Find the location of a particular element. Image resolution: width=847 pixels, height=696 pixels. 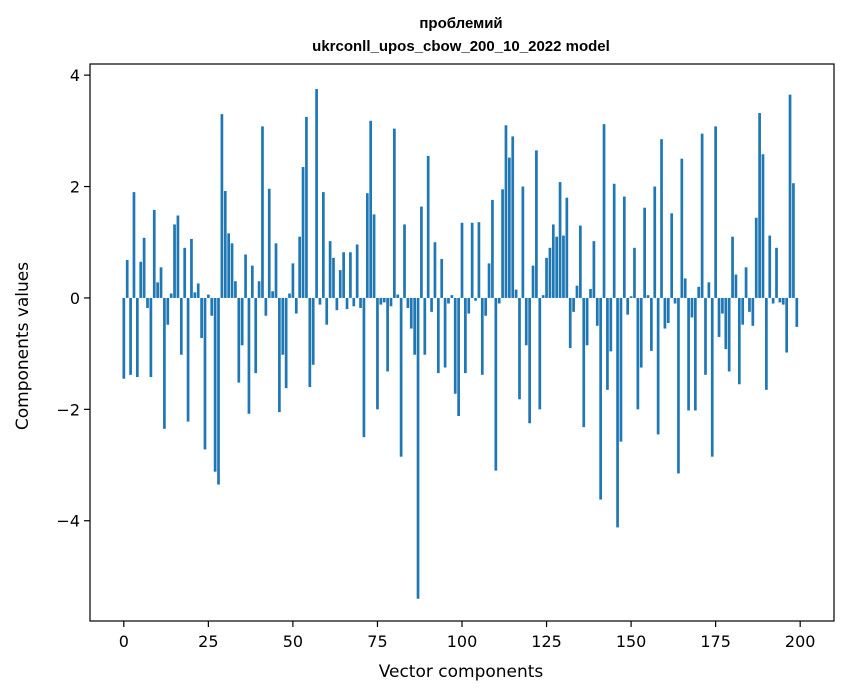

x-tick-label: 25 is located at coordinates (208, 641).